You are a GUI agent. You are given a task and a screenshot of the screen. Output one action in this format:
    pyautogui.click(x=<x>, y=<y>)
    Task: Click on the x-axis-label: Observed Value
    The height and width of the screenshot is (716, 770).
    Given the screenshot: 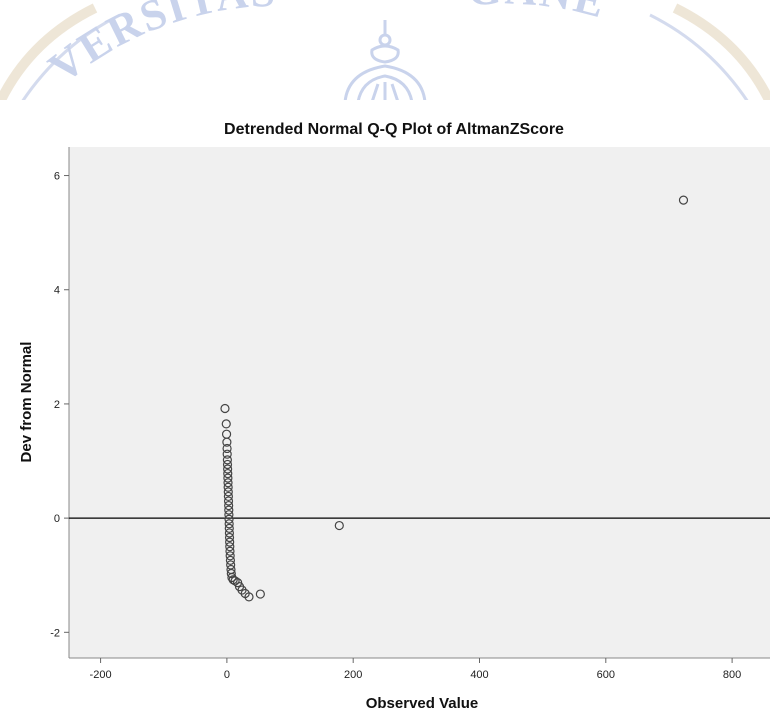 What is the action you would take?
    pyautogui.click(x=422, y=703)
    